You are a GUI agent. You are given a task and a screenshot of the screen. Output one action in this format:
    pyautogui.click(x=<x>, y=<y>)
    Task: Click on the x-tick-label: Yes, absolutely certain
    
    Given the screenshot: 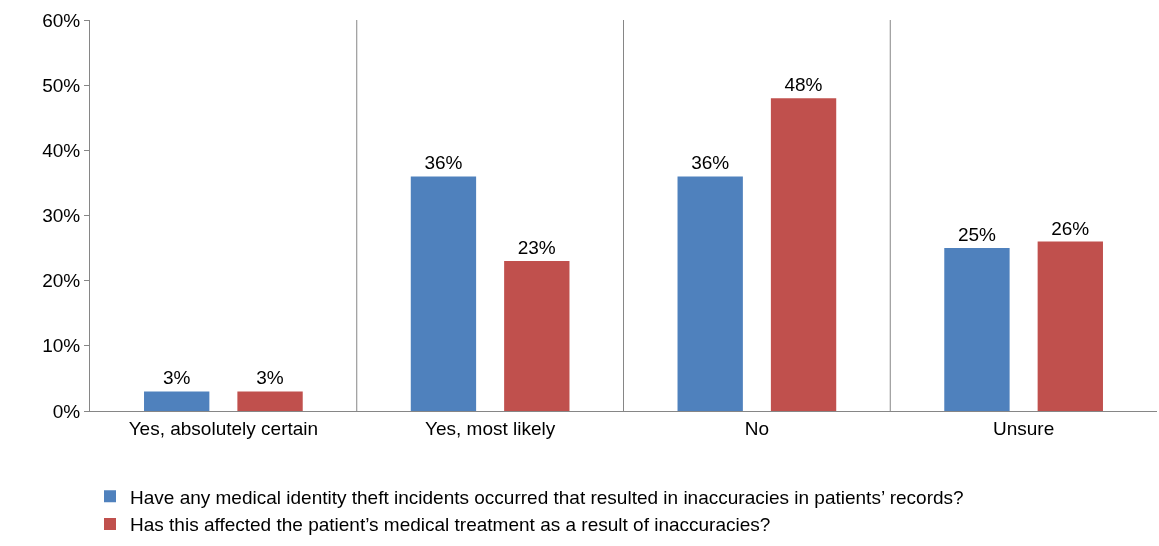 What is the action you would take?
    pyautogui.click(x=223, y=428)
    